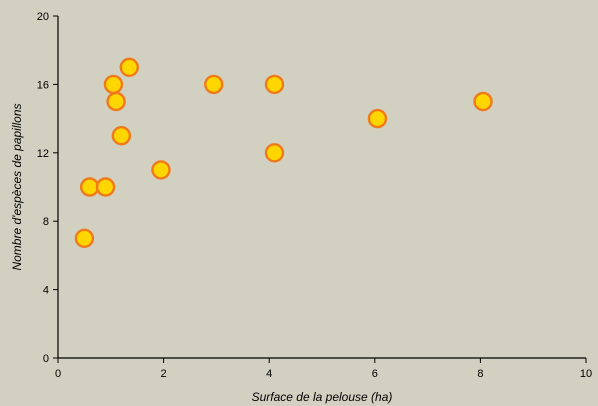 The width and height of the screenshot is (598, 406). I want to click on x-tick-label: 10, so click(586, 374).